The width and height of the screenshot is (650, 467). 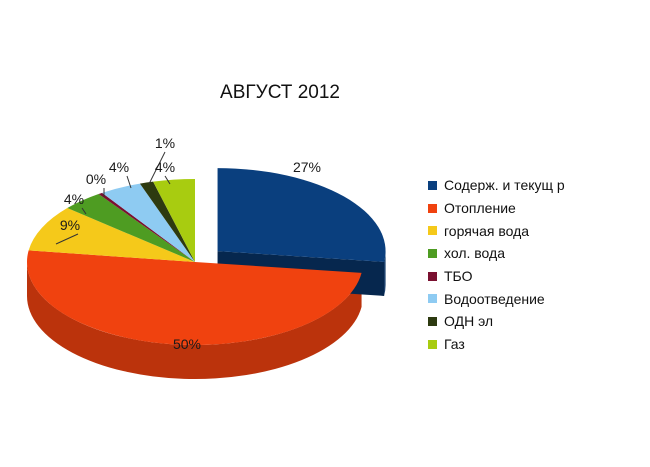 I want to click on legend-label: Содерж. и текущ р, so click(x=504, y=185).